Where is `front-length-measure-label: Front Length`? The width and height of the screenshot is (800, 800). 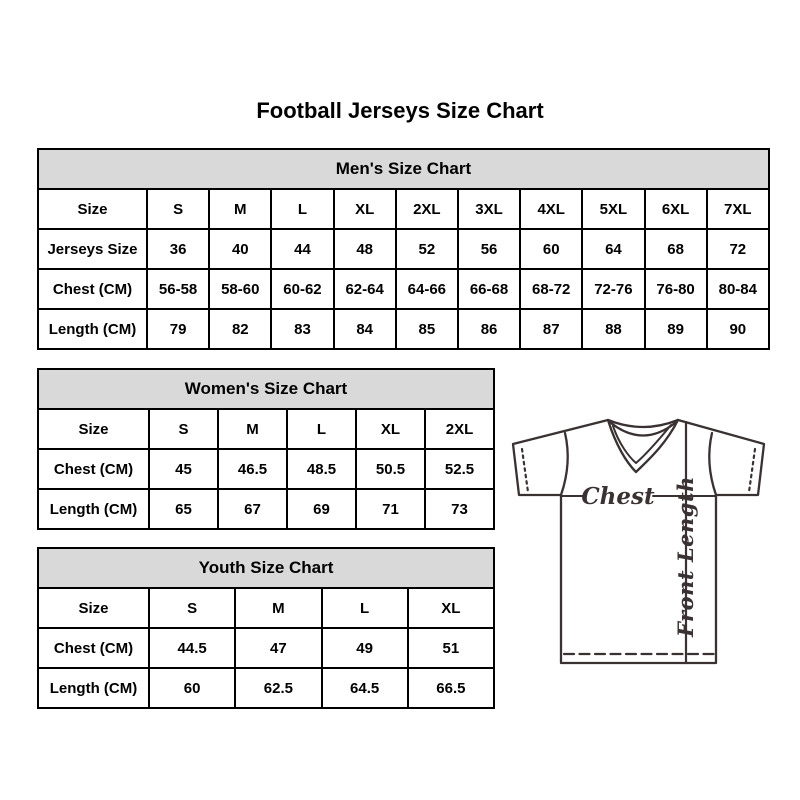
front-length-measure-label: Front Length is located at coordinates (685, 557).